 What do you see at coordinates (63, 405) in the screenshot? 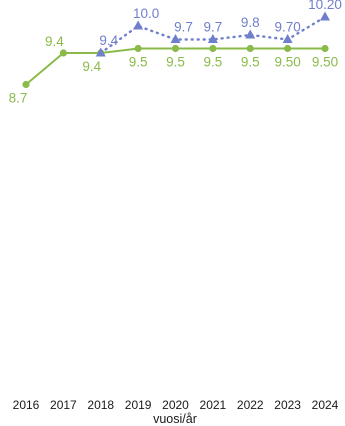
I see `x-tick-label: 2017` at bounding box center [63, 405].